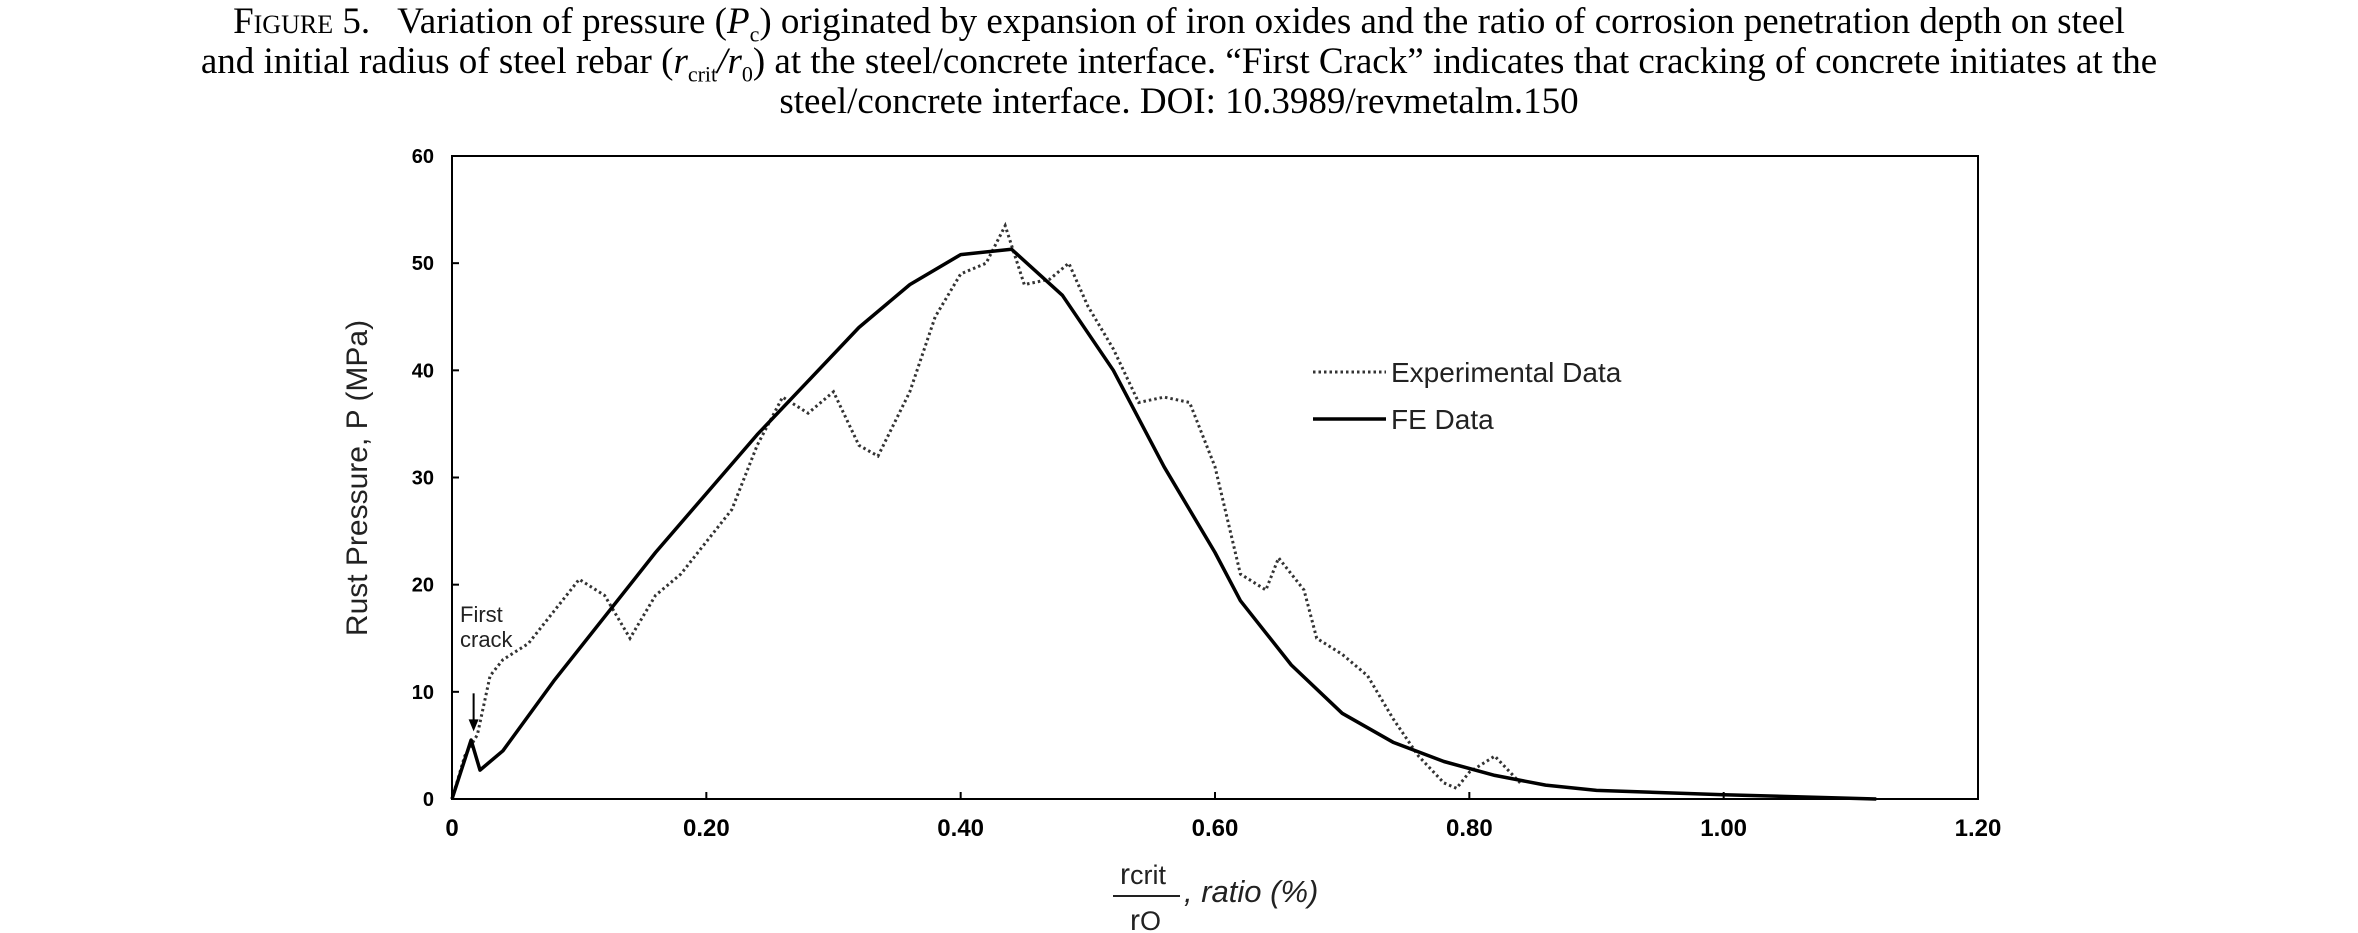 The height and width of the screenshot is (933, 2358). What do you see at coordinates (1506, 372) in the screenshot?
I see `legend-label-experimental: Experimental Data` at bounding box center [1506, 372].